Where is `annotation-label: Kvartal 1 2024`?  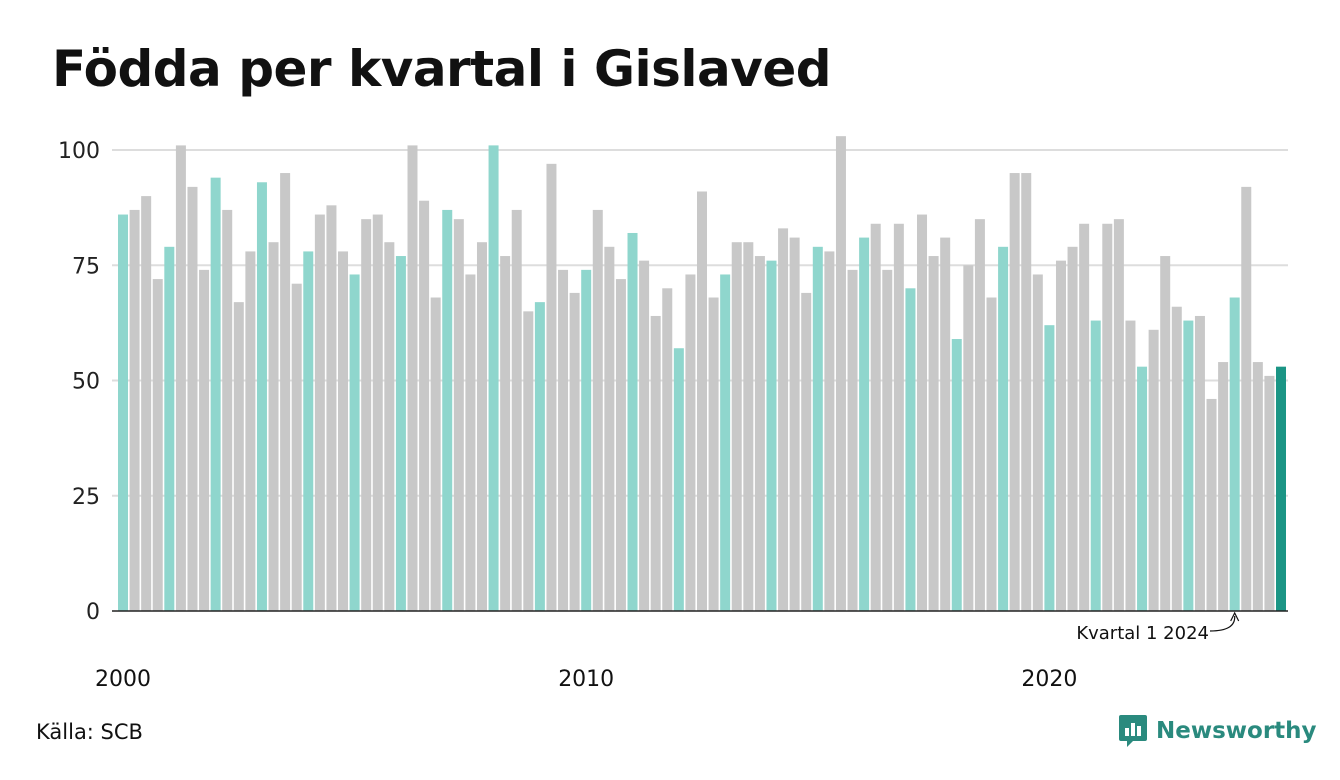 annotation-label: Kvartal 1 2024 is located at coordinates (1142, 633).